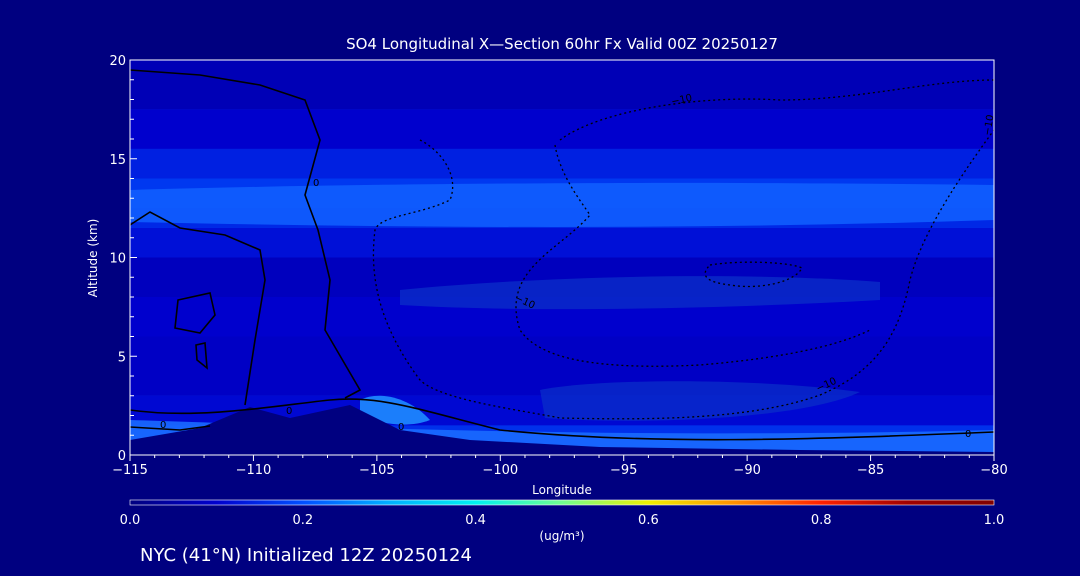 This screenshot has height=576, width=1080. I want to click on contour-zero-main, so click(246, 234).